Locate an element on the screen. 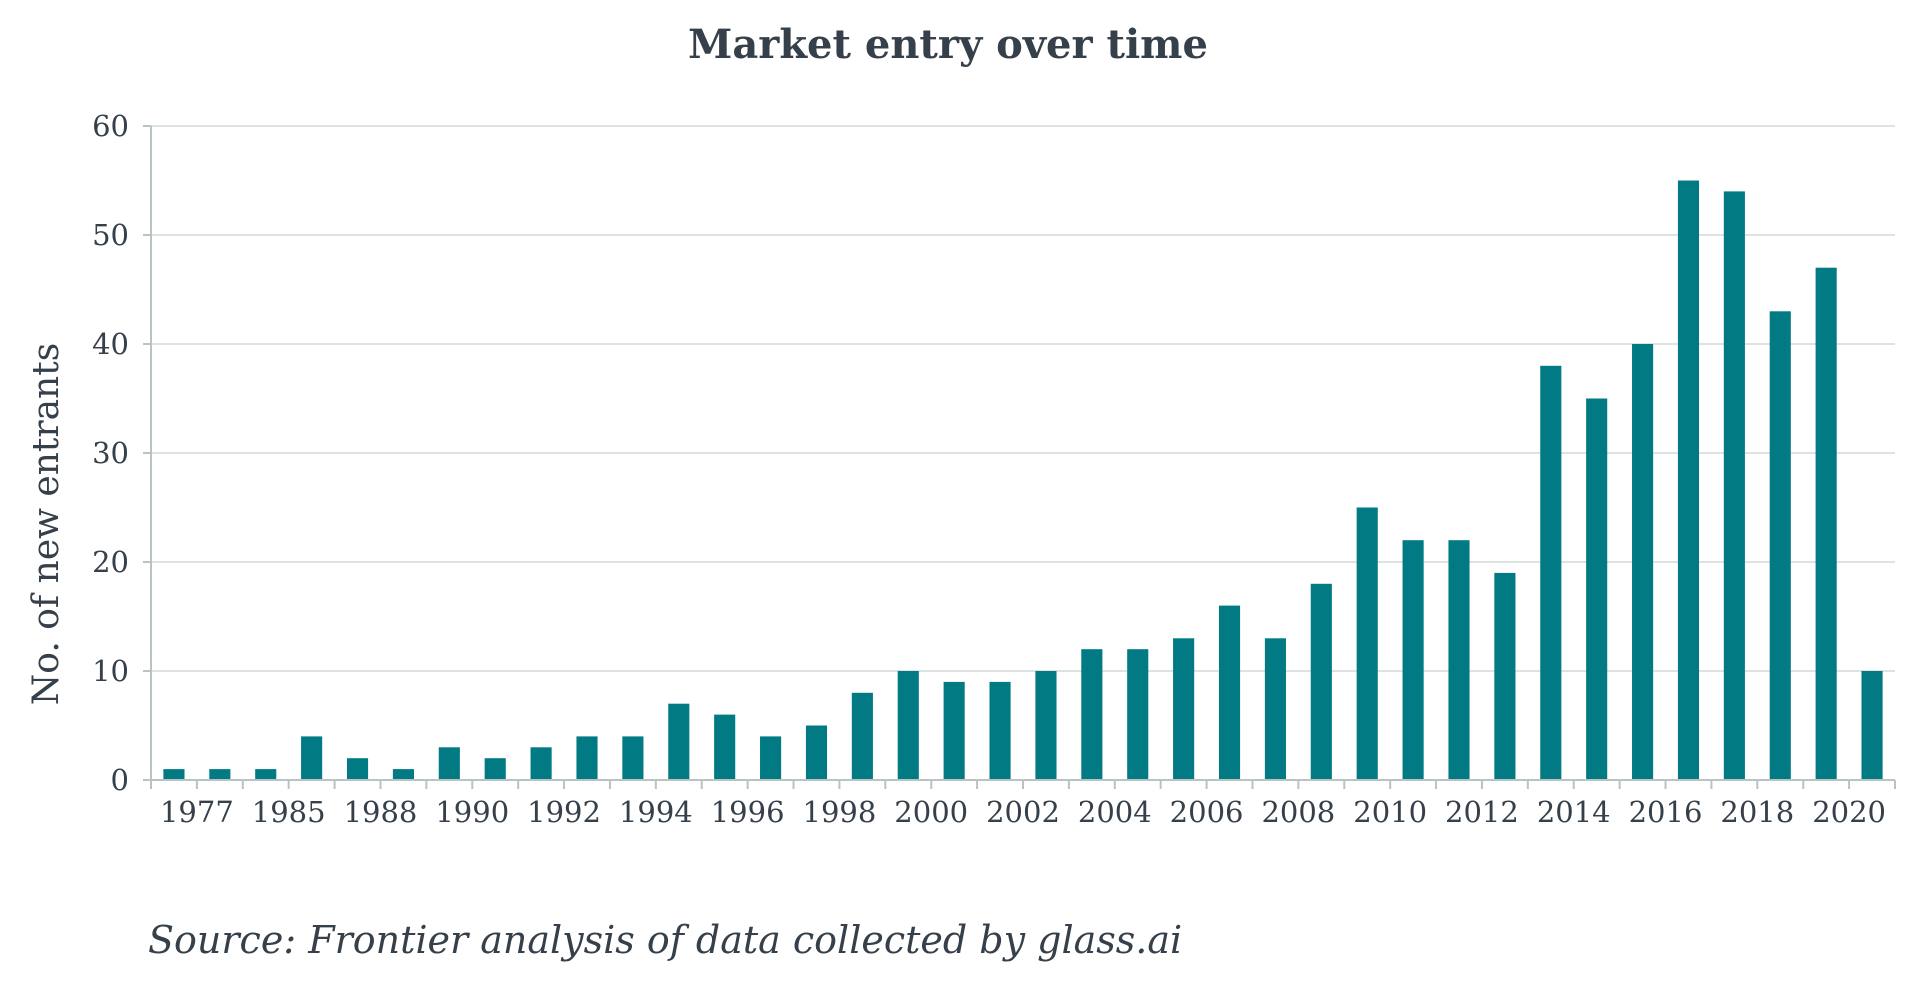 This screenshot has height=988, width=1920. bar-2018 is located at coordinates (1734, 485).